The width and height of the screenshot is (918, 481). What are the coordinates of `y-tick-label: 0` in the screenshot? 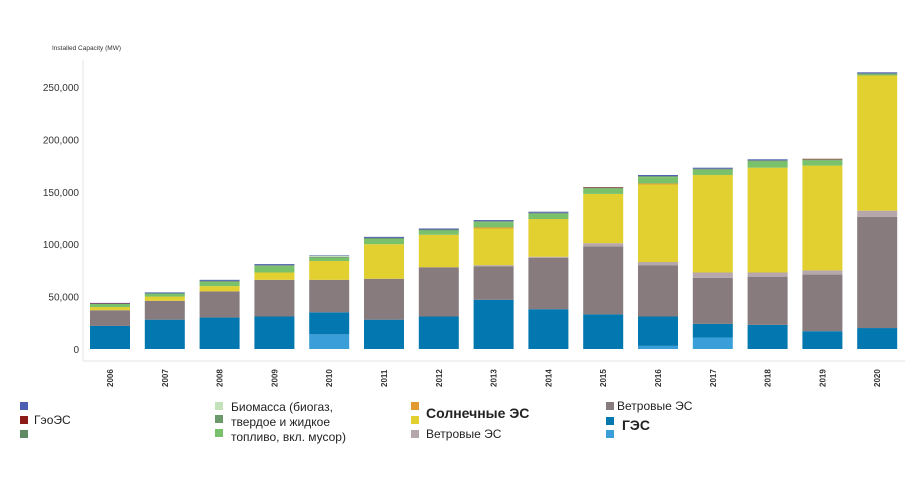 It's located at (76, 350).